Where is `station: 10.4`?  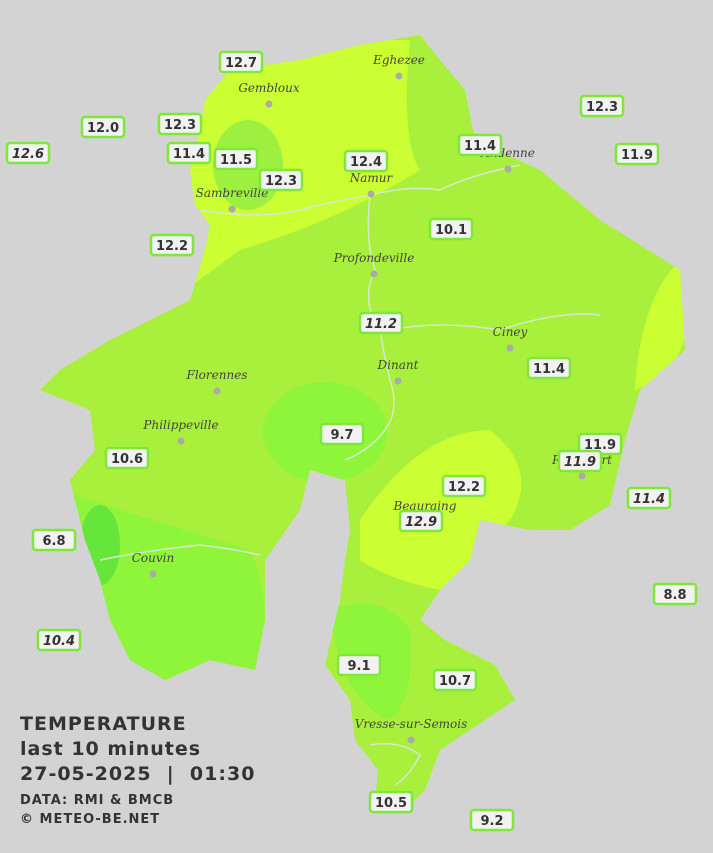 station: 10.4 is located at coordinates (59, 640).